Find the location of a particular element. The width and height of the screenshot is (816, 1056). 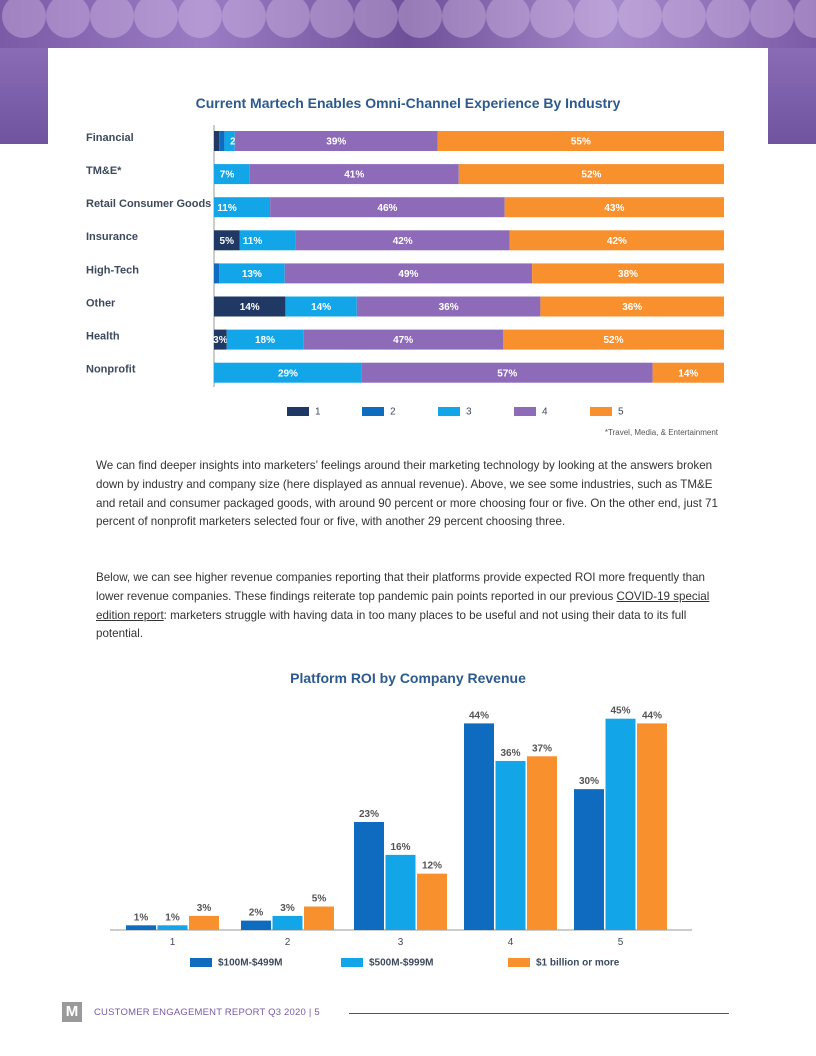

data-label: 55% is located at coordinates (581, 142).